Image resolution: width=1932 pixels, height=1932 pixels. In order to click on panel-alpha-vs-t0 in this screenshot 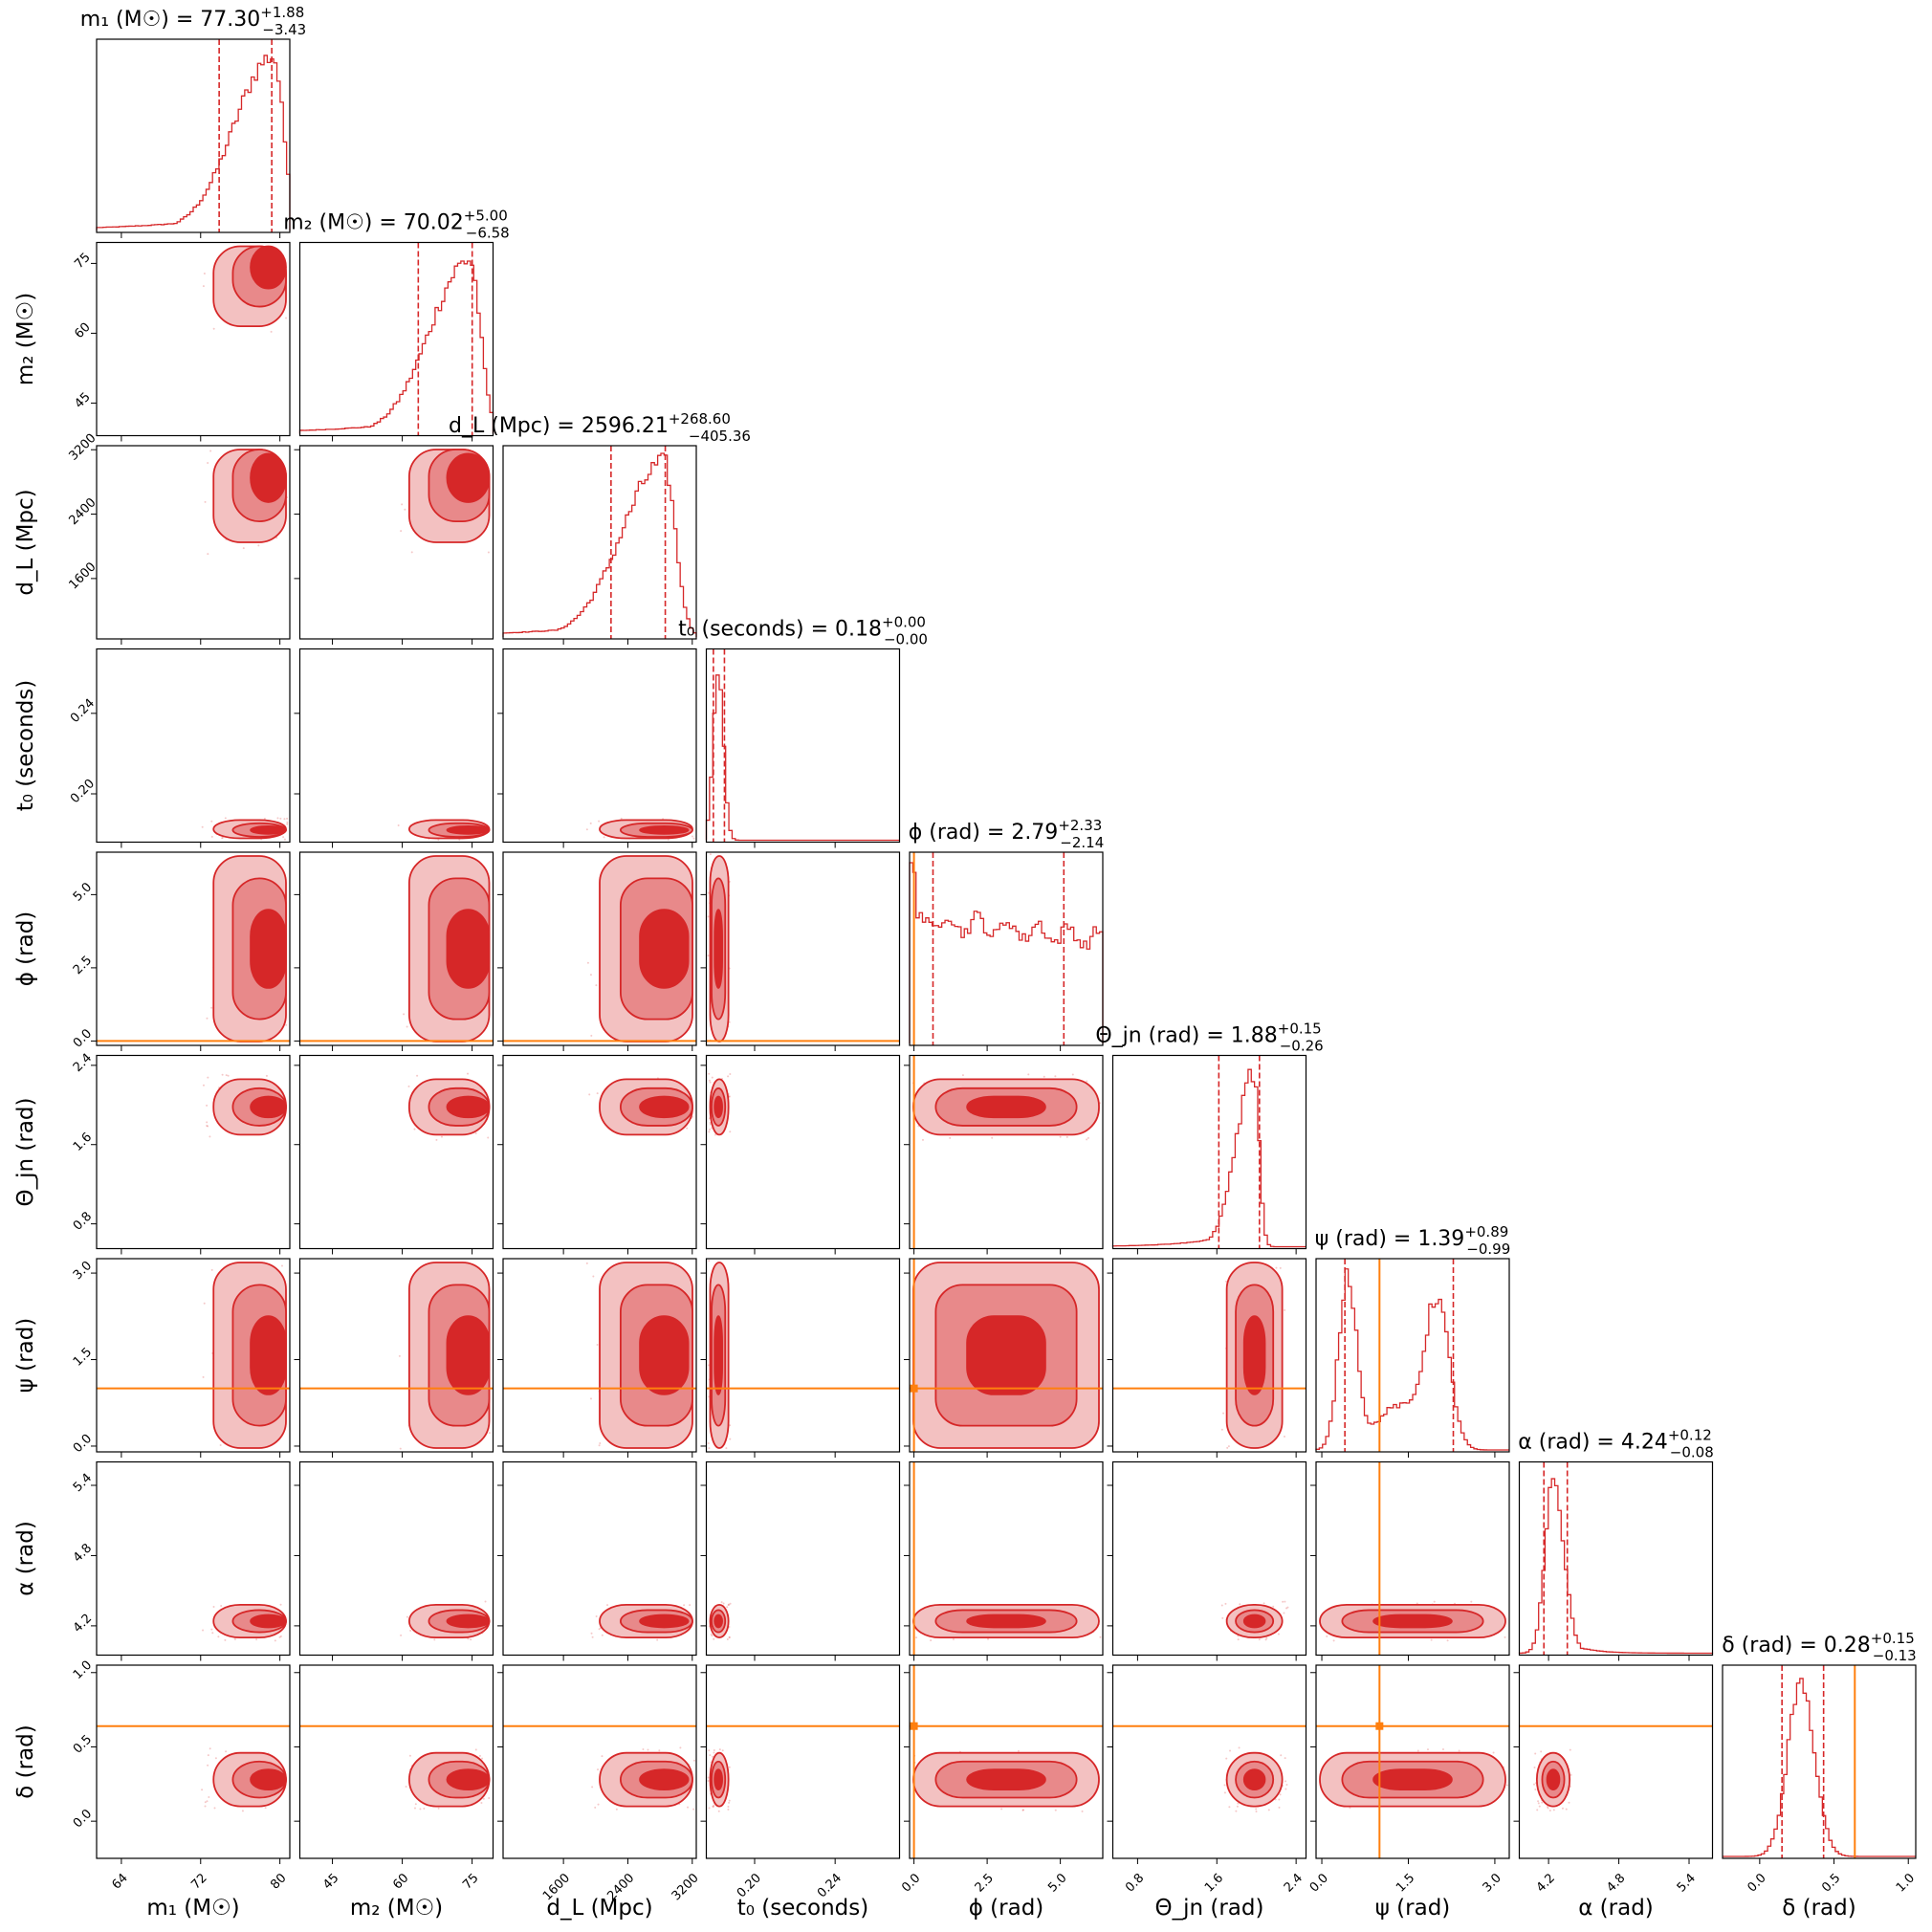, I will do `click(800, 1560)`.